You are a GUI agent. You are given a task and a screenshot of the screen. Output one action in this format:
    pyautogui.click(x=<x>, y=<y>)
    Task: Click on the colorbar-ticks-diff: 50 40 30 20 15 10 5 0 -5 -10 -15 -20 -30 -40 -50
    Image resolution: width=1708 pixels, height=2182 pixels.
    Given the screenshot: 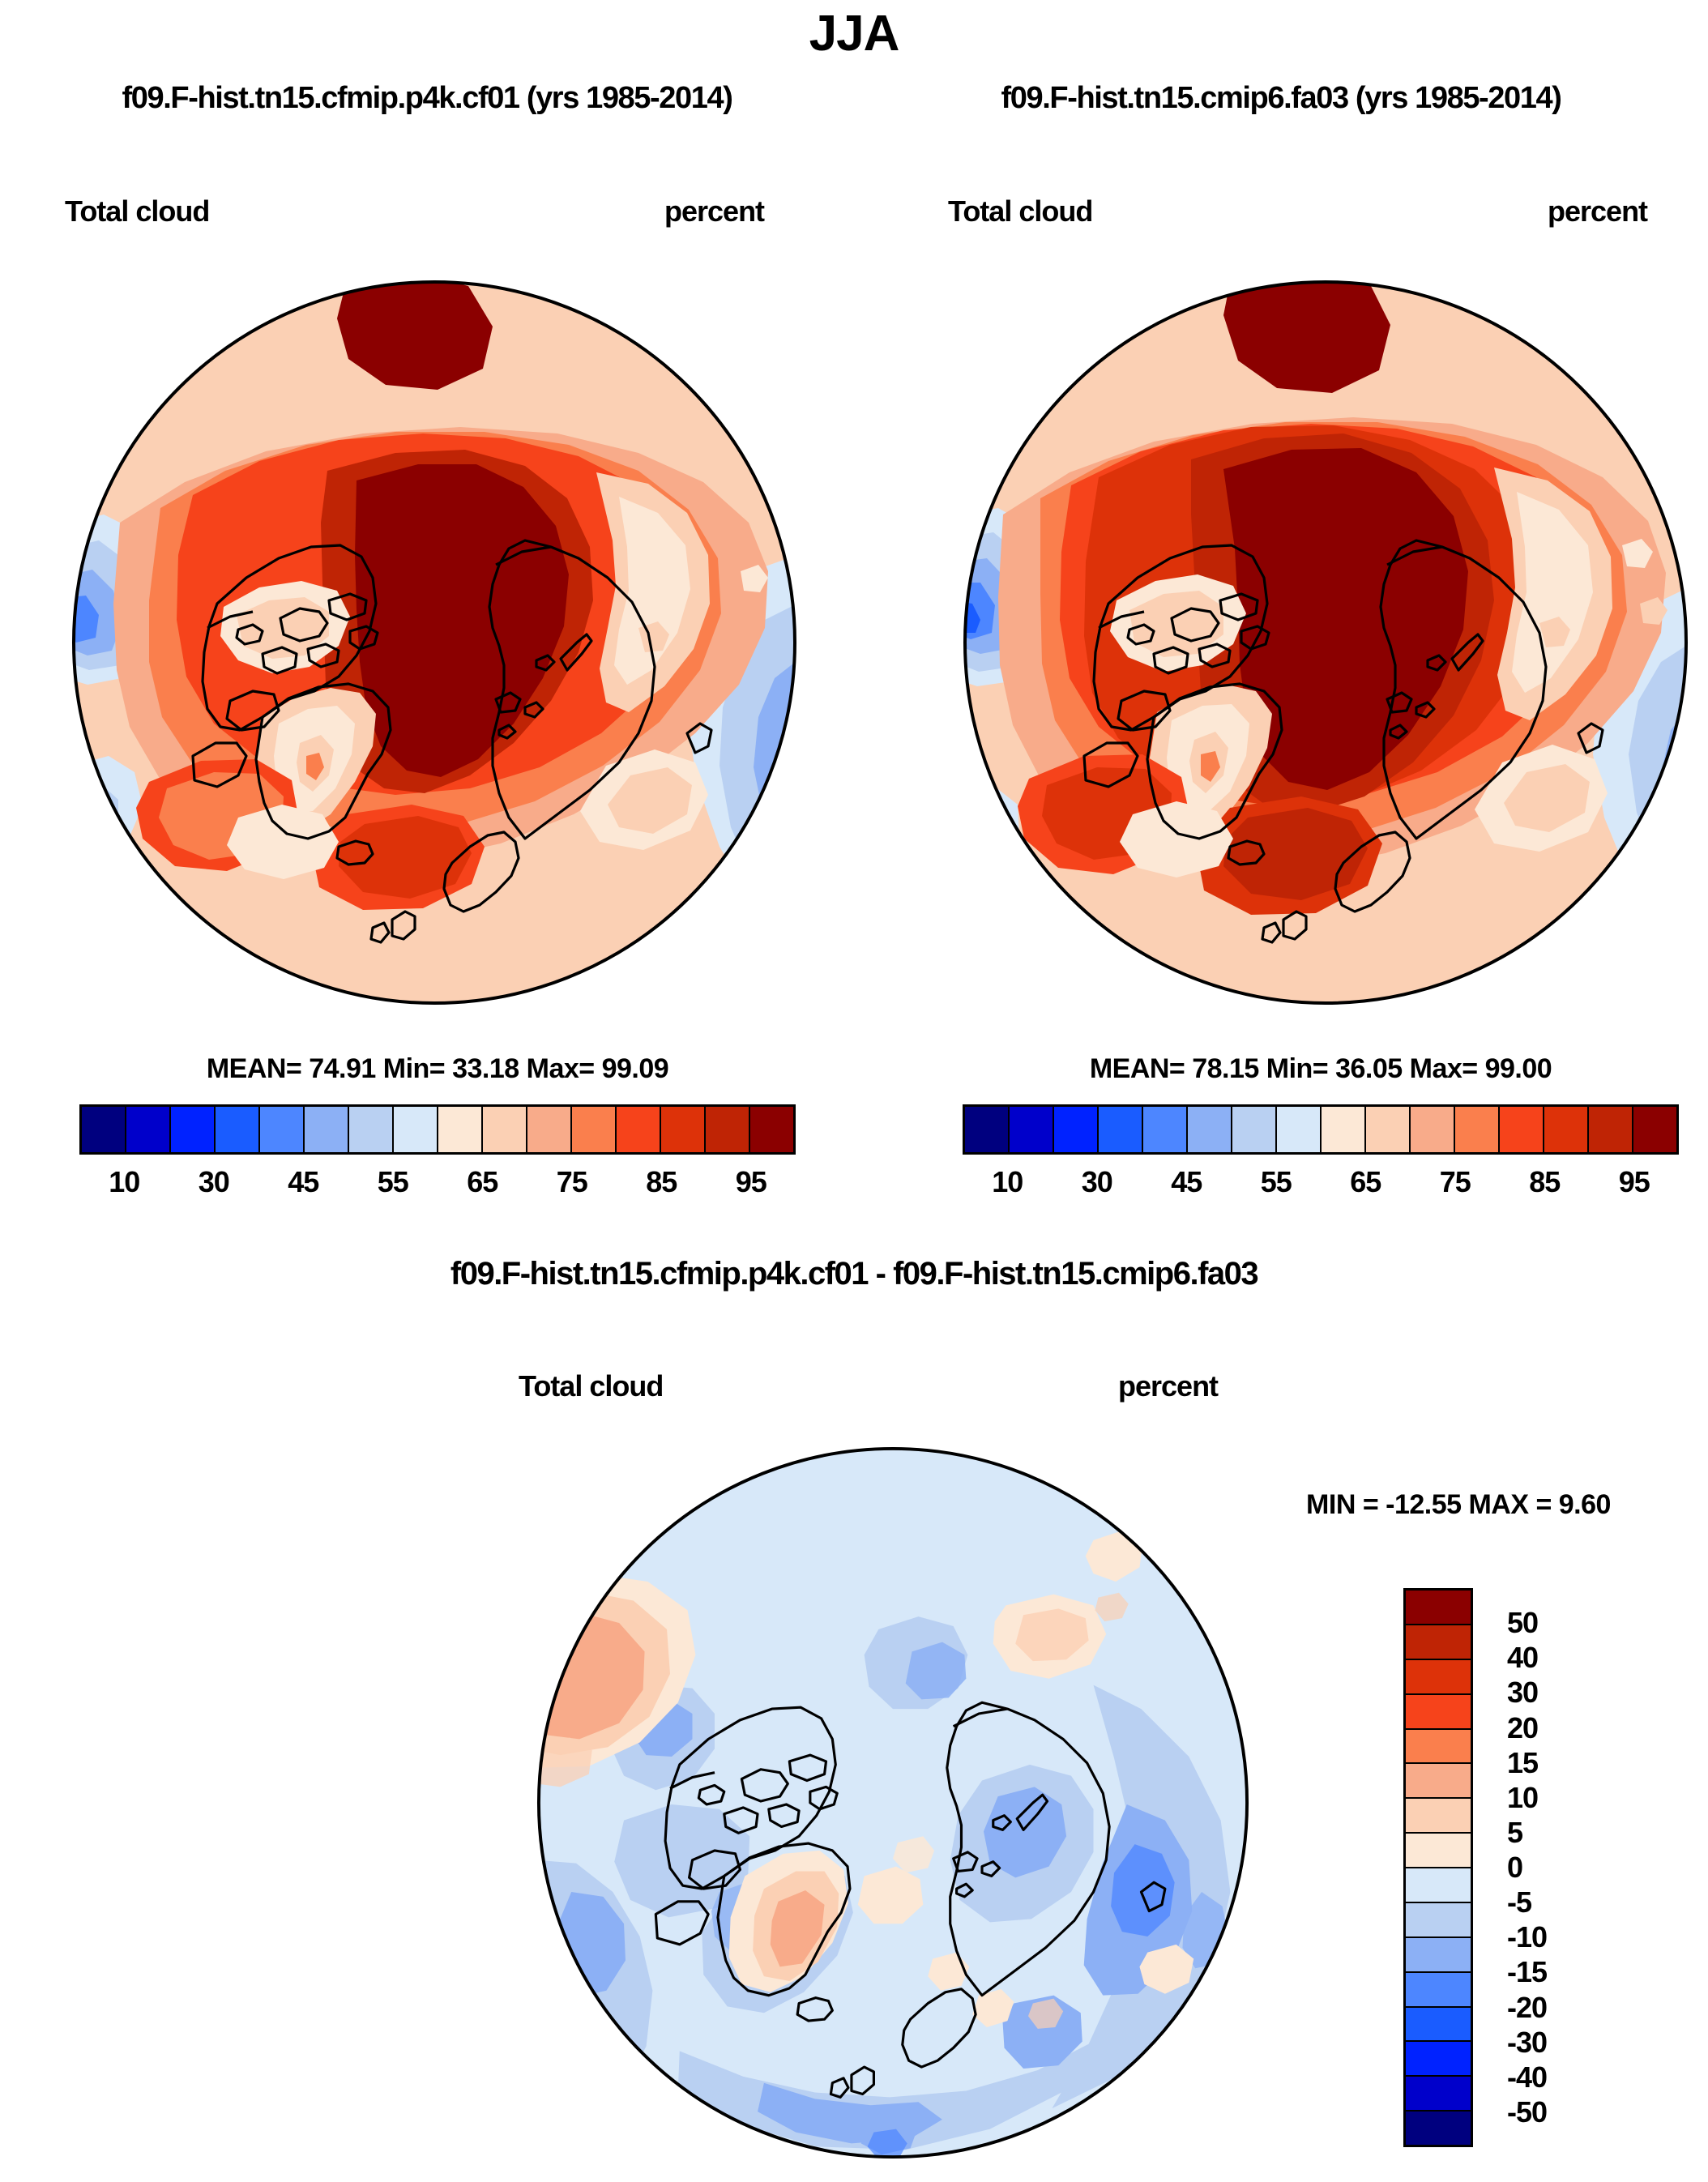 What is the action you would take?
    pyautogui.click(x=1557, y=1867)
    